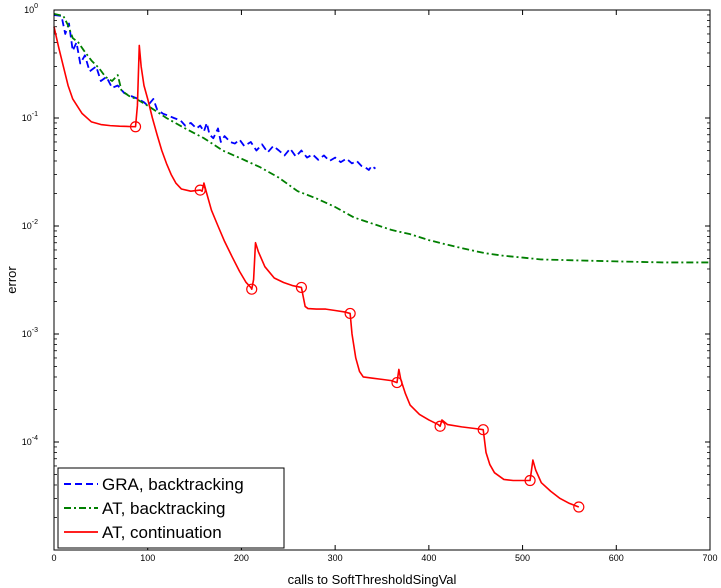 This screenshot has height=588, width=721. Describe the element at coordinates (522, 558) in the screenshot. I see `x-tick-label: 500` at that location.